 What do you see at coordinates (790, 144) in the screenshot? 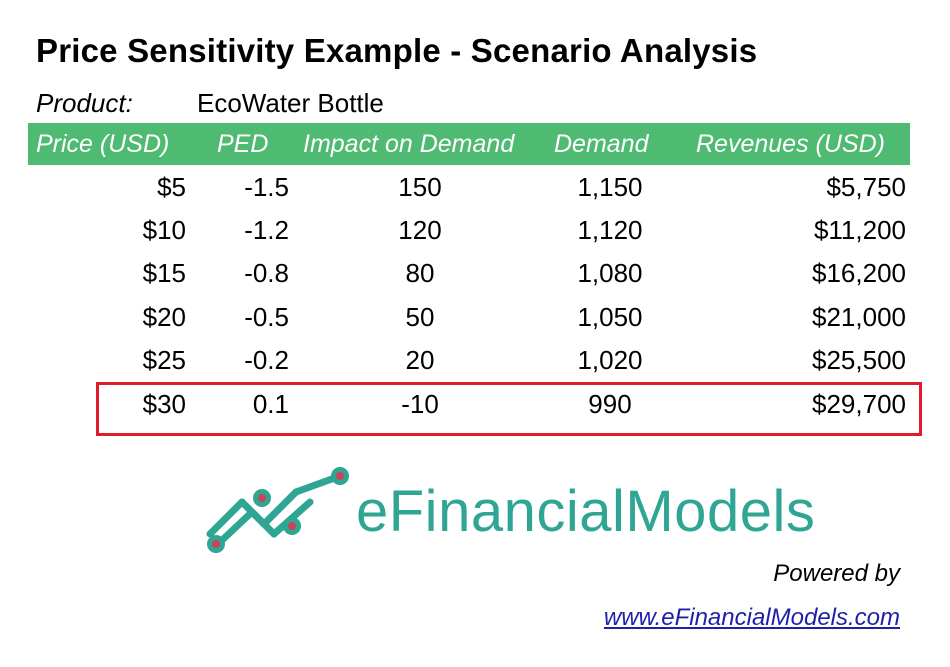
I see `header-revenues: Revenues (USD)` at bounding box center [790, 144].